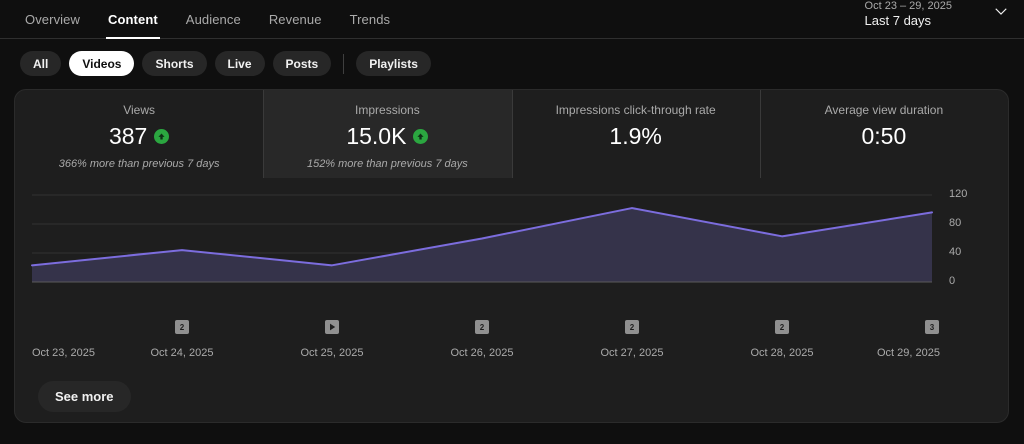 This screenshot has height=444, width=1024. What do you see at coordinates (332, 353) in the screenshot?
I see `x-axis-tick-2: Oct 25, 2025` at bounding box center [332, 353].